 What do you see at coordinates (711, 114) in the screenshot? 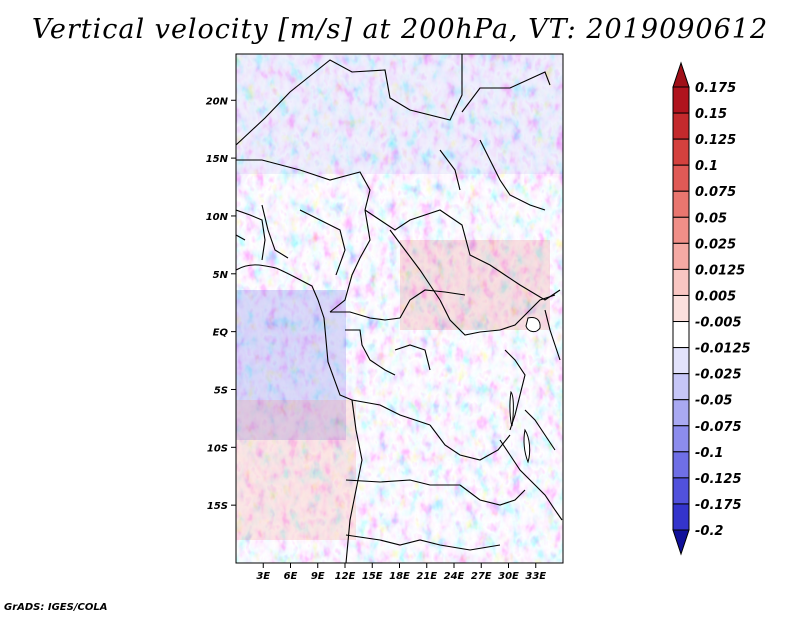
I see `colorbar-label: 0.15` at bounding box center [711, 114].